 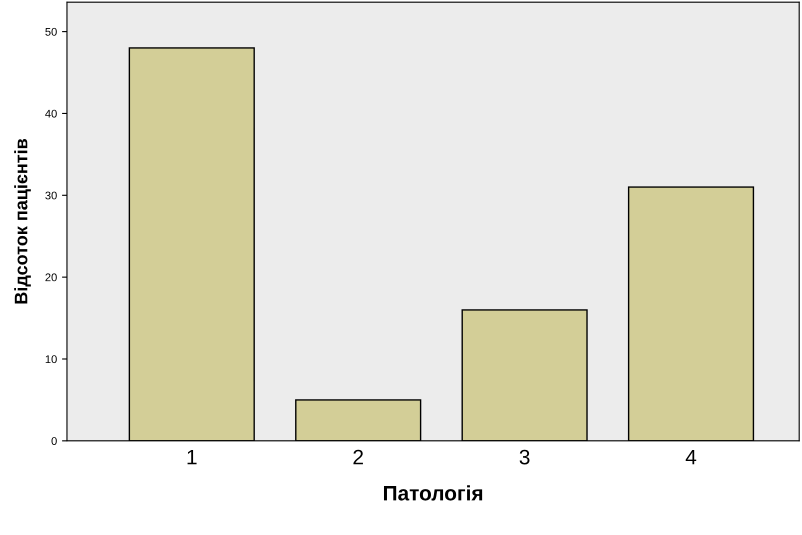 What do you see at coordinates (22, 221) in the screenshot?
I see `y-axis-title: Відсоток пацієнтів` at bounding box center [22, 221].